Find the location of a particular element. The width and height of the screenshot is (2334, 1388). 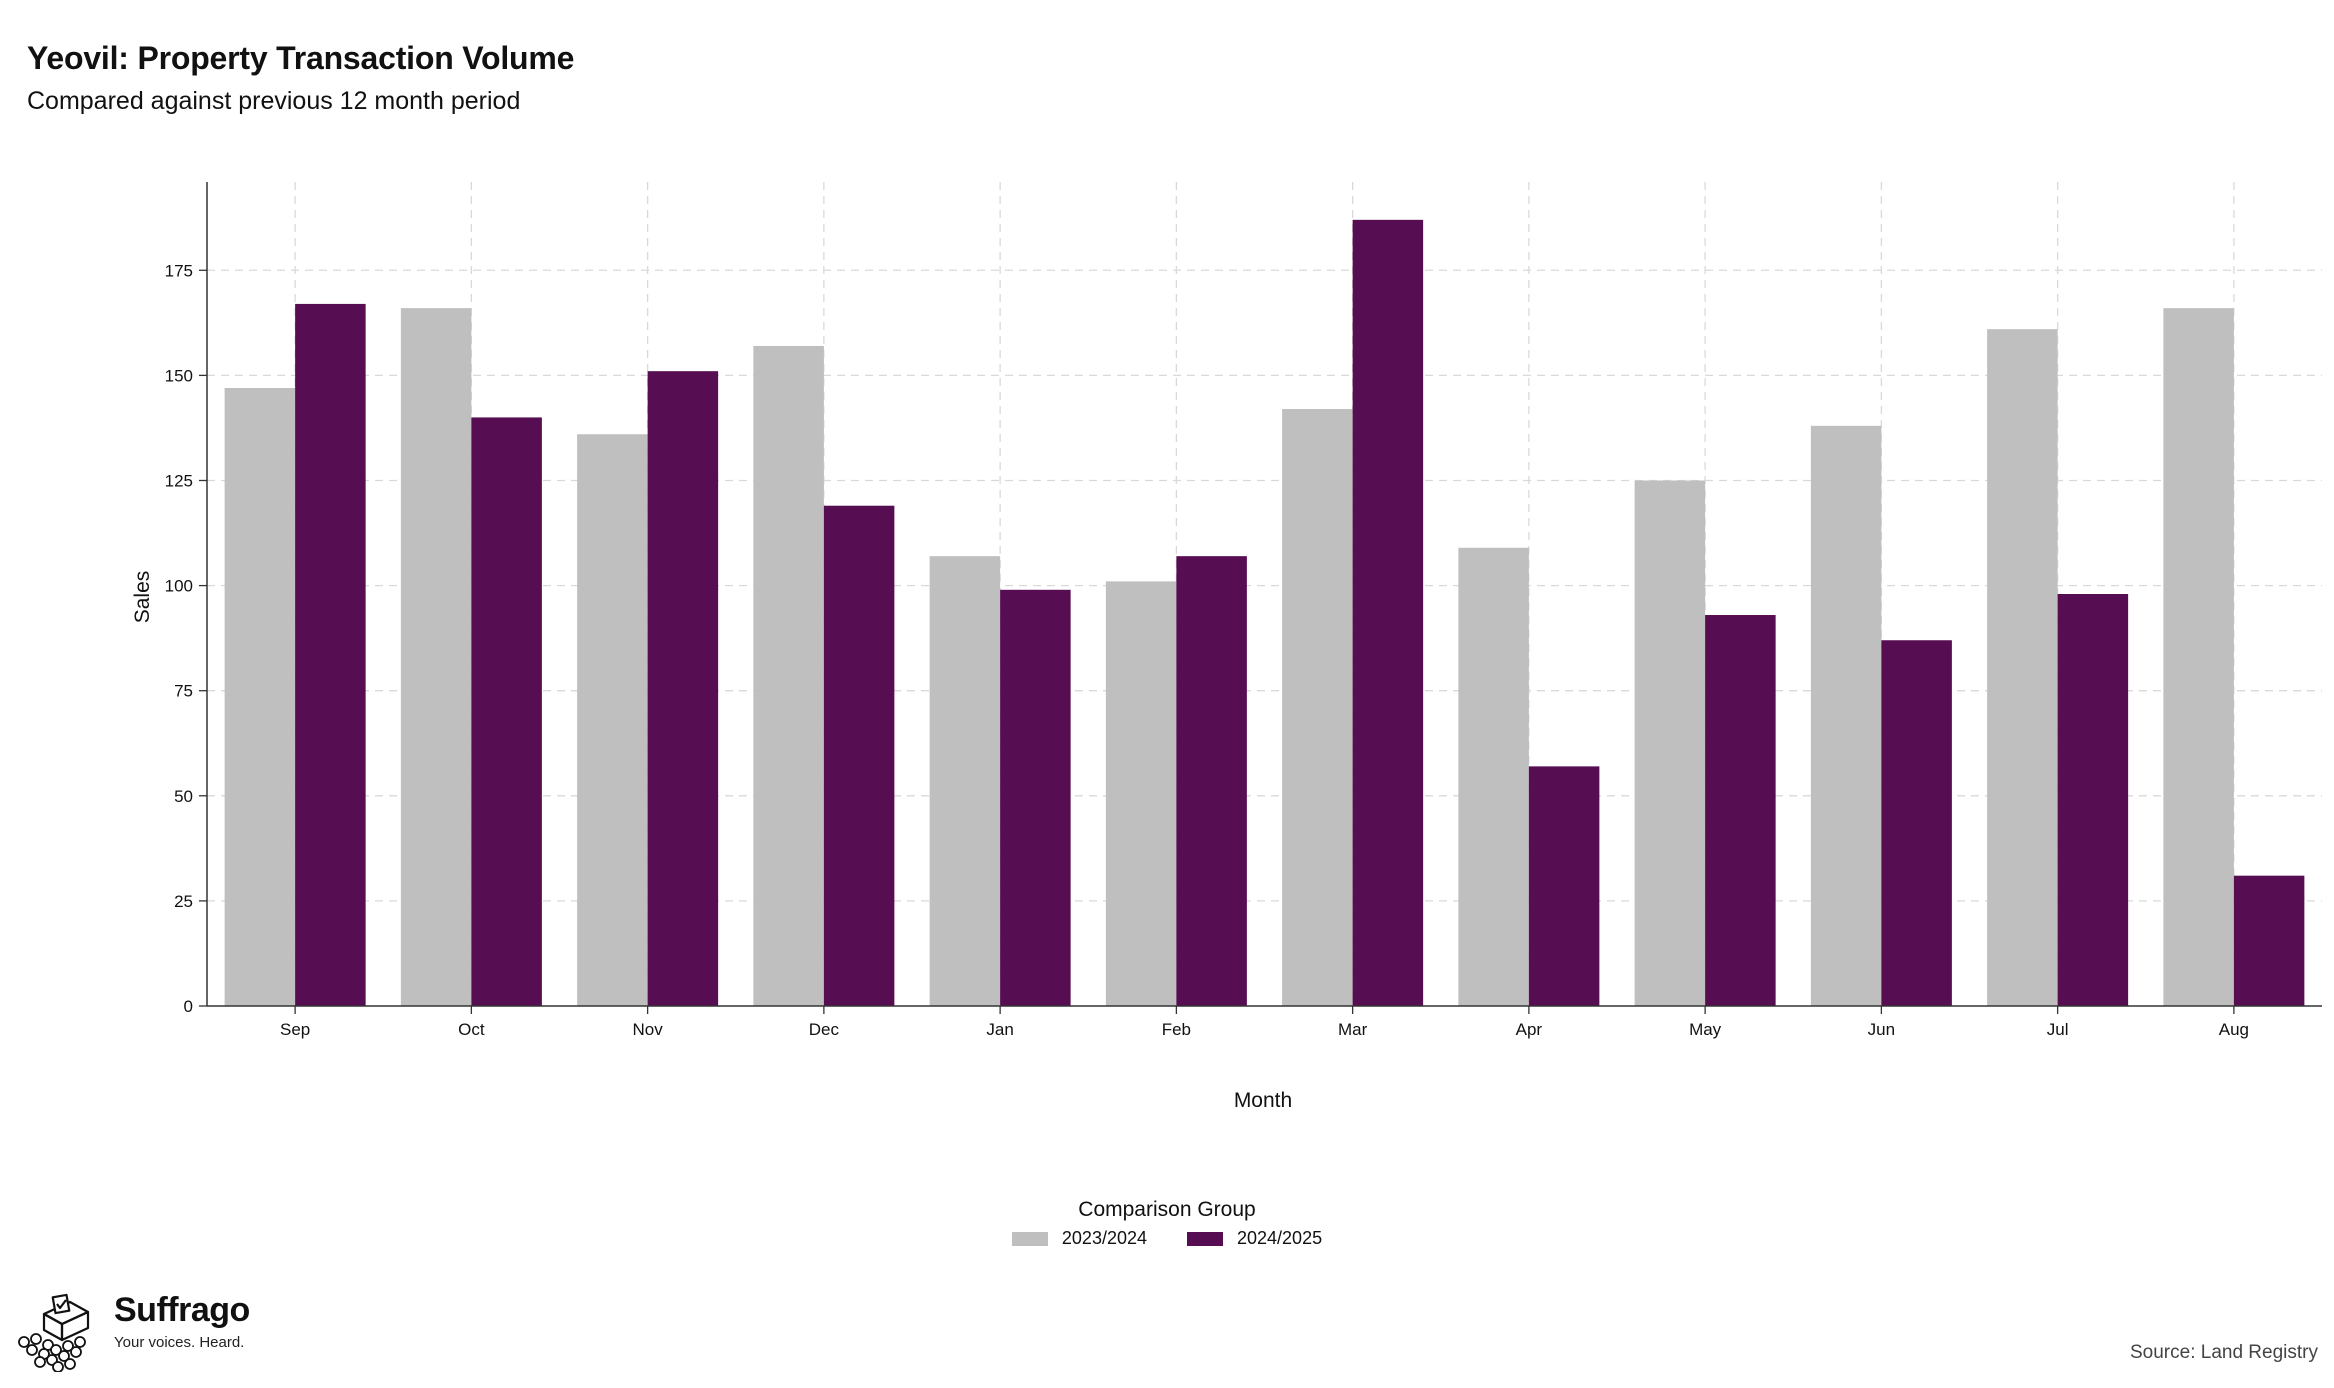

bar-may-2024-2025 is located at coordinates (1740, 810).